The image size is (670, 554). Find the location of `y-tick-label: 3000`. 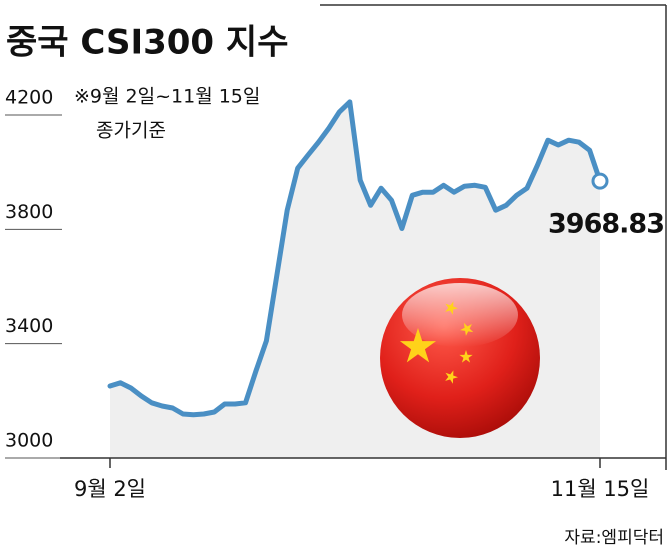

y-tick-label: 3000 is located at coordinates (29, 441).